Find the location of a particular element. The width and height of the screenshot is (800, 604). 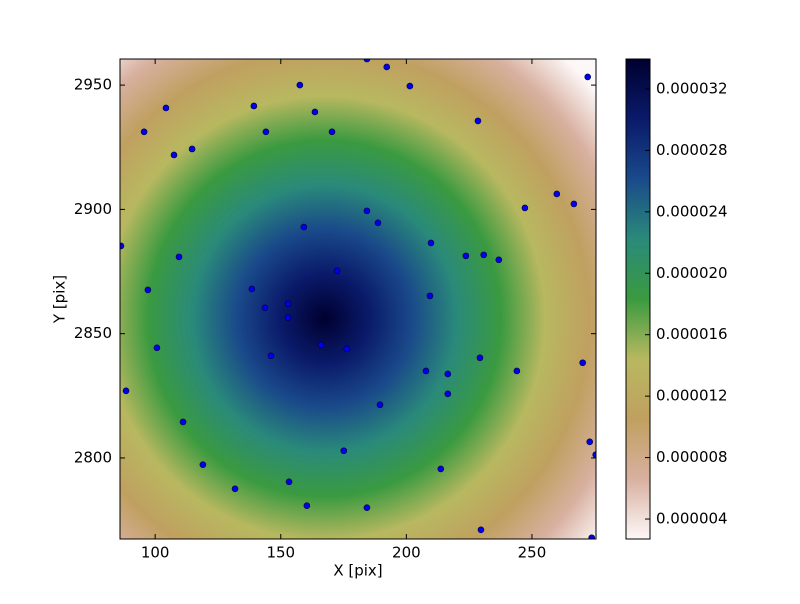

colorbar is located at coordinates (638, 299).